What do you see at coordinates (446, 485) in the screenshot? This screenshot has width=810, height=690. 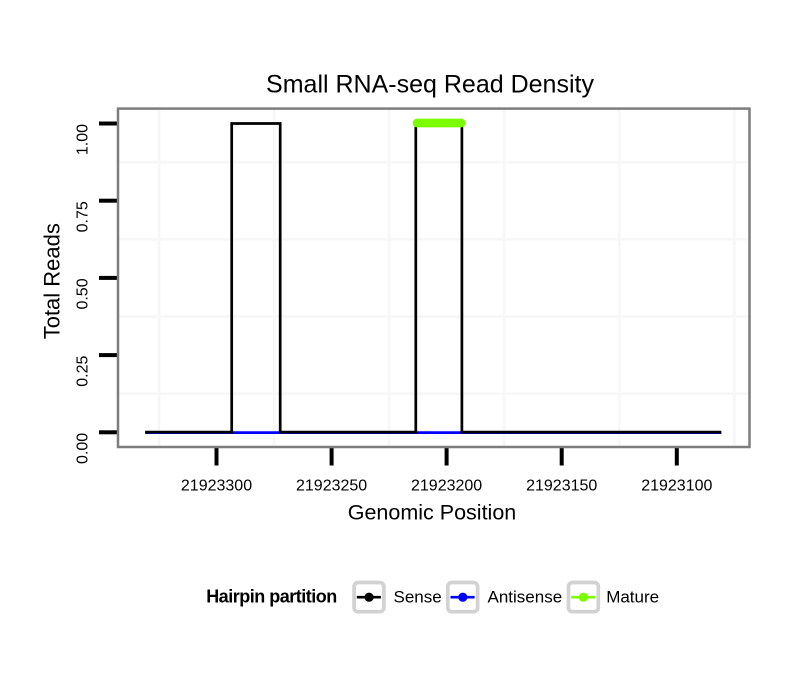 I see `svg-text: 21923200` at bounding box center [446, 485].